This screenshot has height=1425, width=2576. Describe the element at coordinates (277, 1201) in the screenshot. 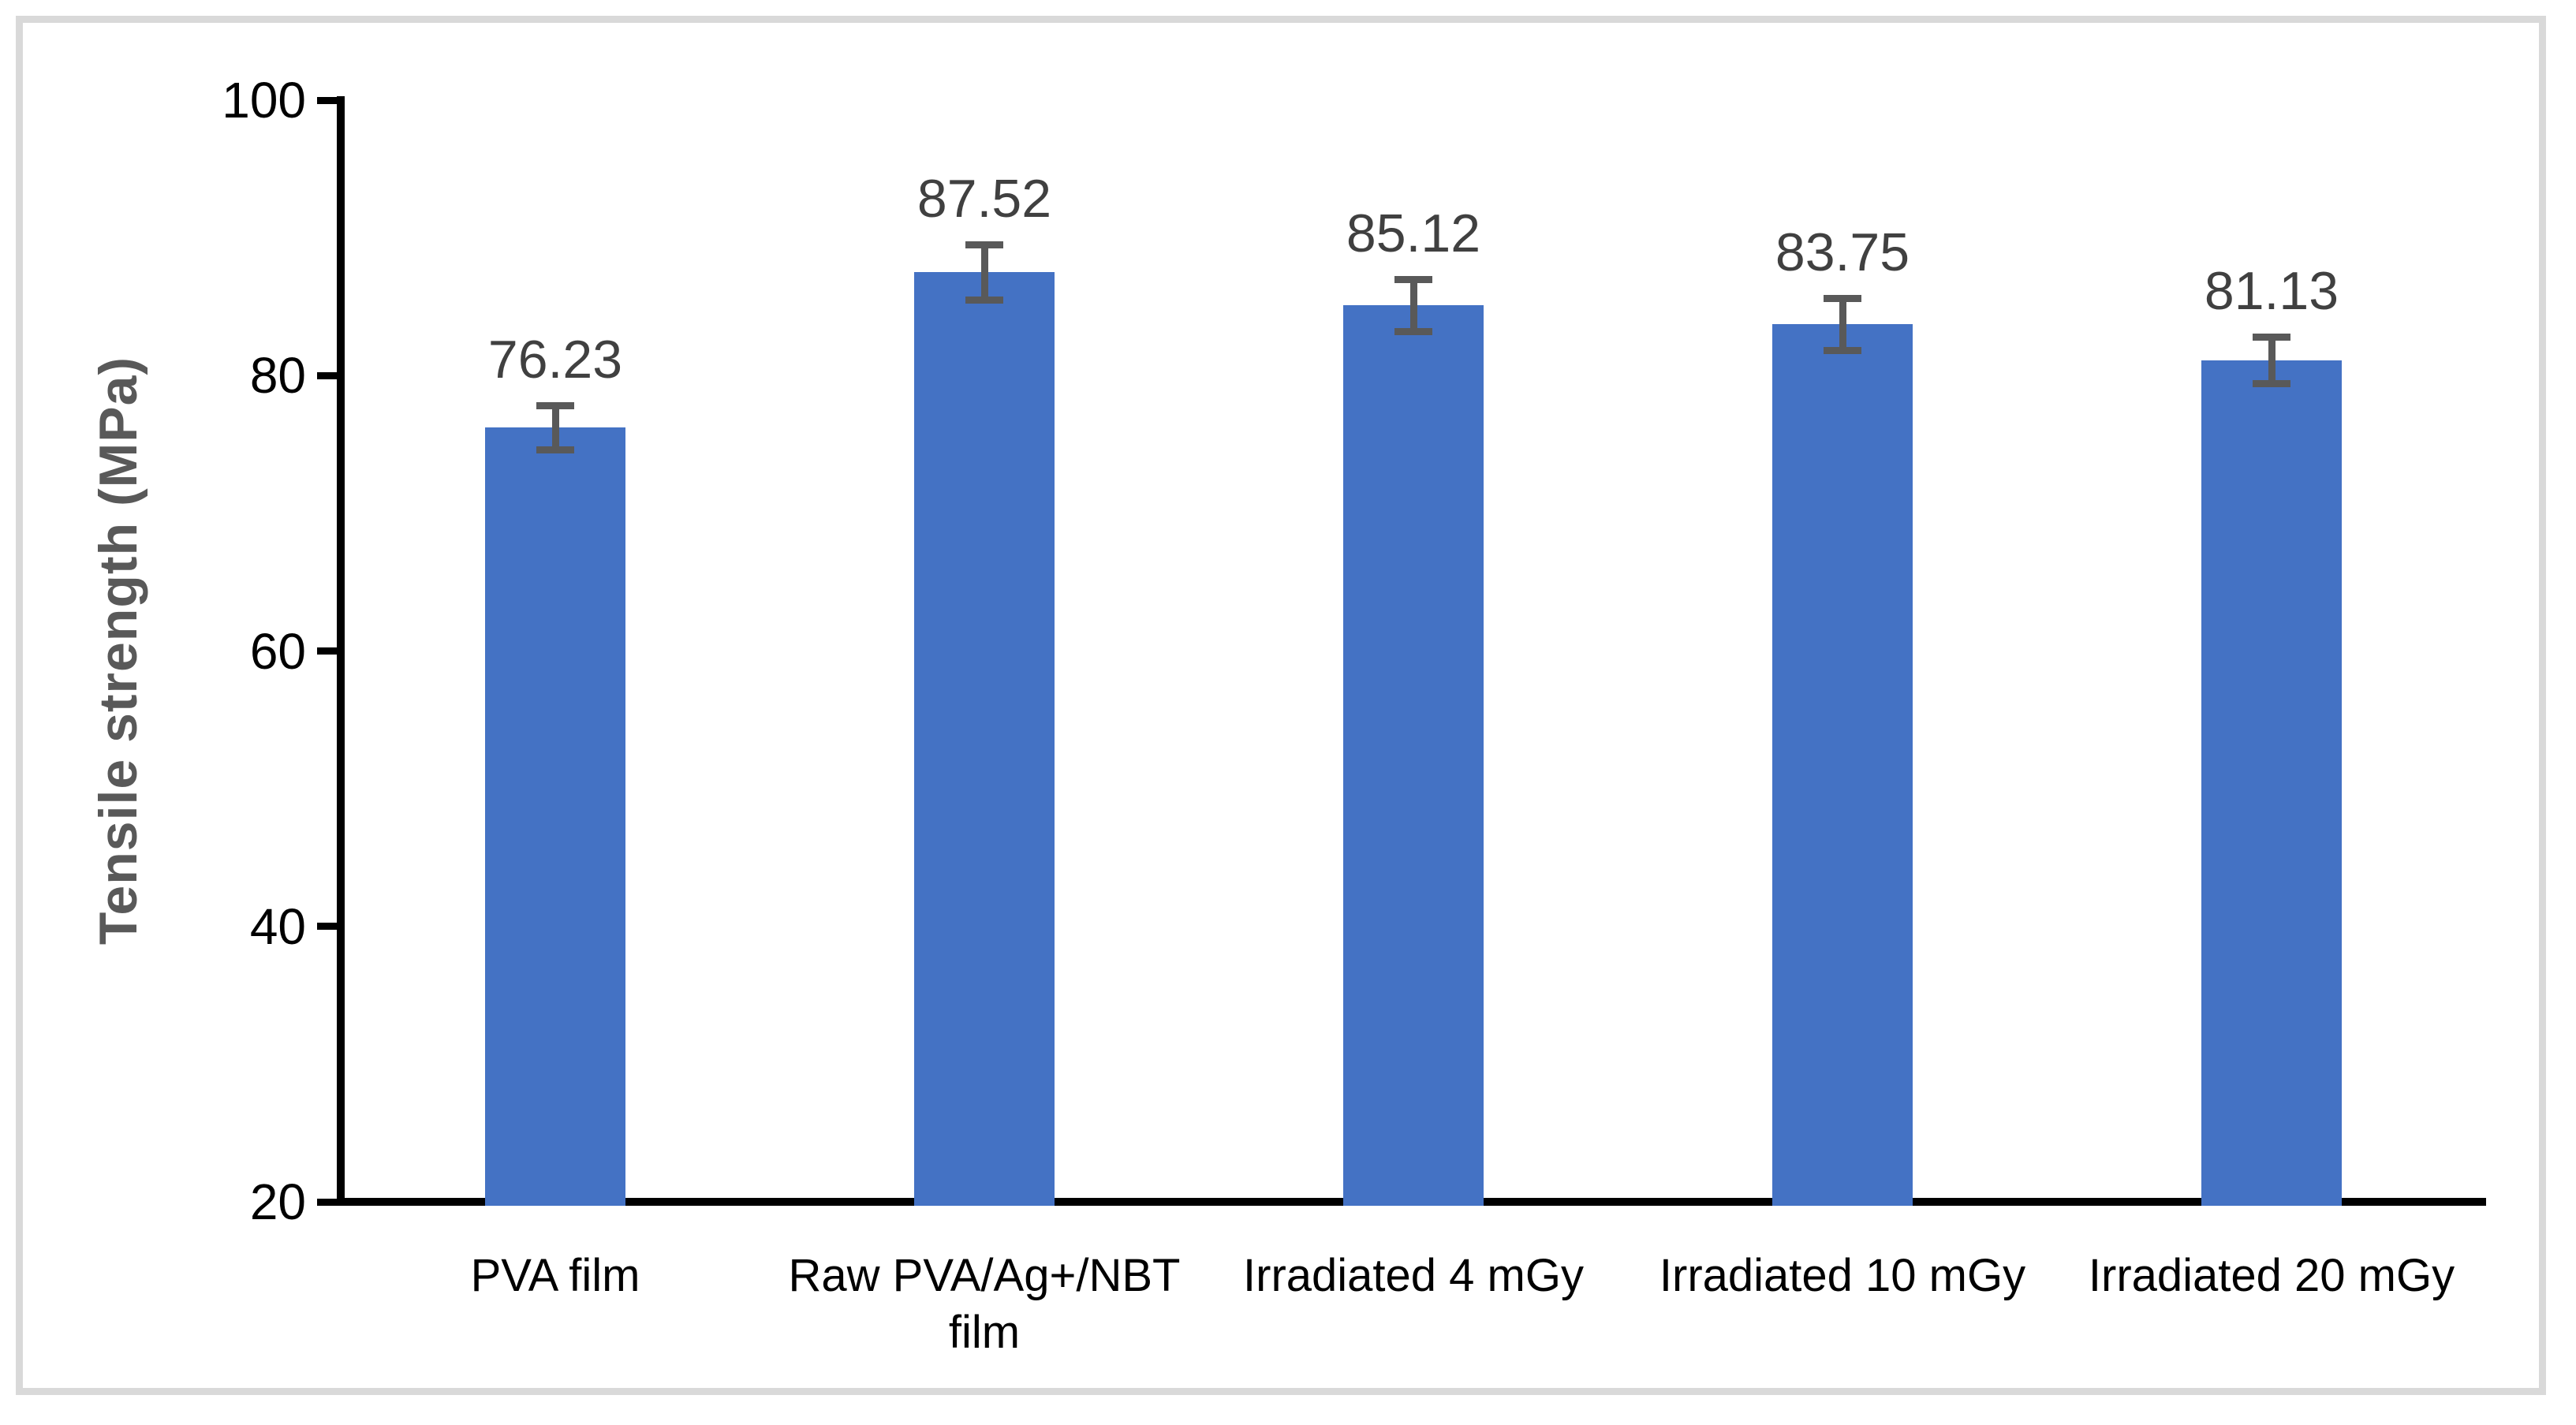

I see `y-tick-label: 20` at that location.